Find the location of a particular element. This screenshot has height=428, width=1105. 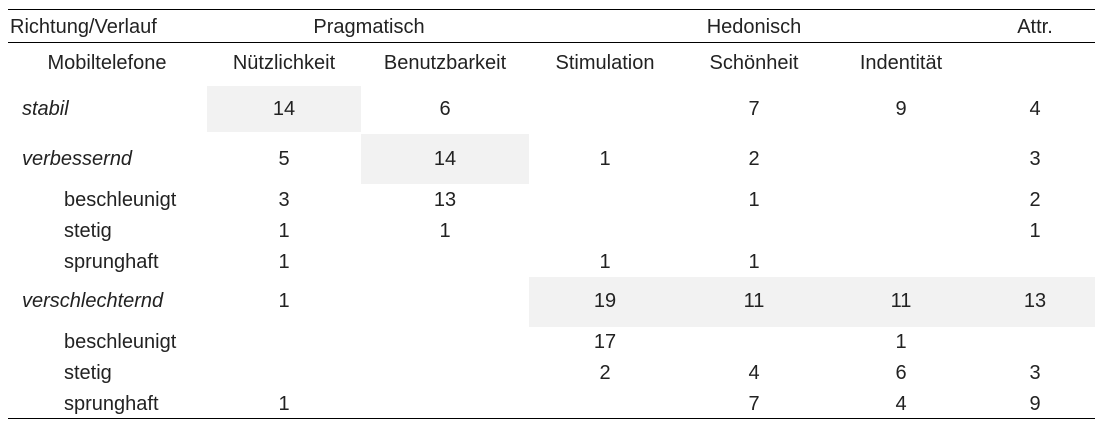

header-rule is located at coordinates (551, 42).